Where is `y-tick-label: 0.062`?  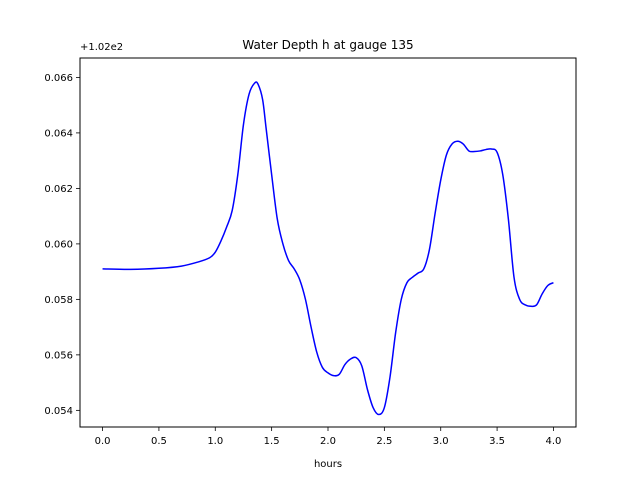
y-tick-label: 0.062 is located at coordinates (58, 189).